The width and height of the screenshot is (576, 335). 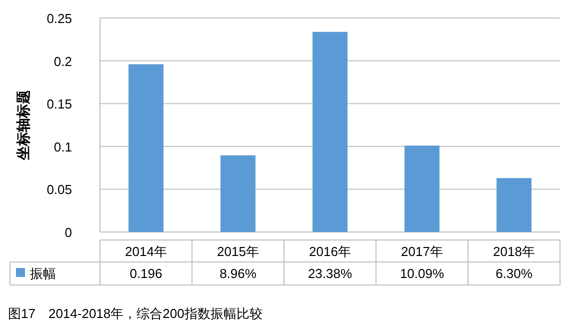 I want to click on y-tick-label: 0.25, so click(x=59, y=18).